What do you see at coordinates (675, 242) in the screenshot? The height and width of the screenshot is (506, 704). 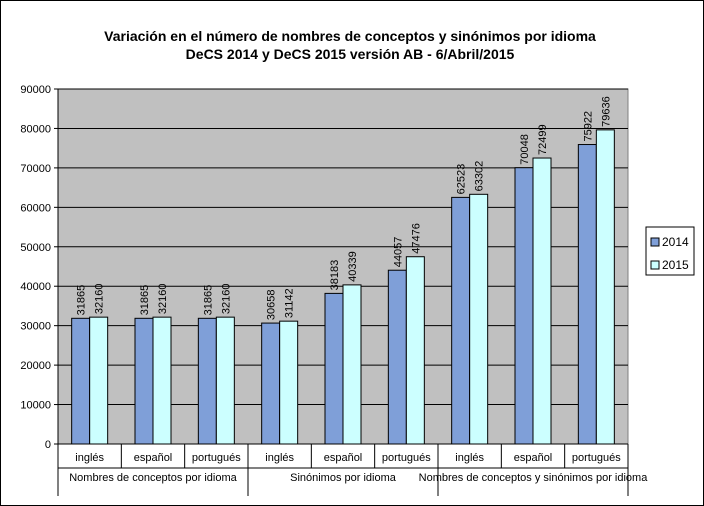 I see `legend-label: 2014` at bounding box center [675, 242].